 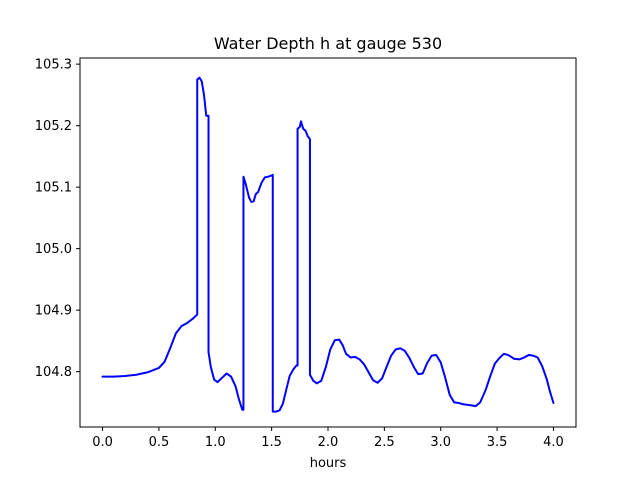 I want to click on y-tick-label: 105.0, so click(x=53, y=249).